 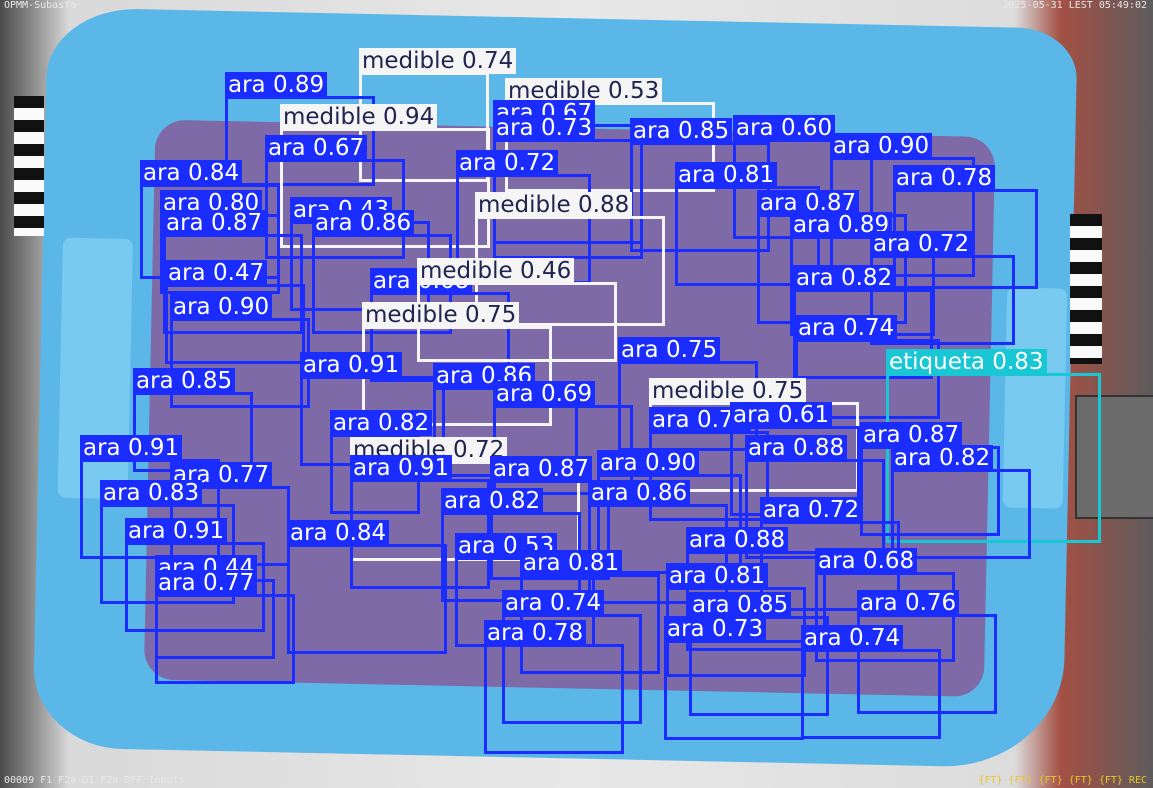 What do you see at coordinates (316, 148) in the screenshot?
I see `detection-label-ara: ara 0.67` at bounding box center [316, 148].